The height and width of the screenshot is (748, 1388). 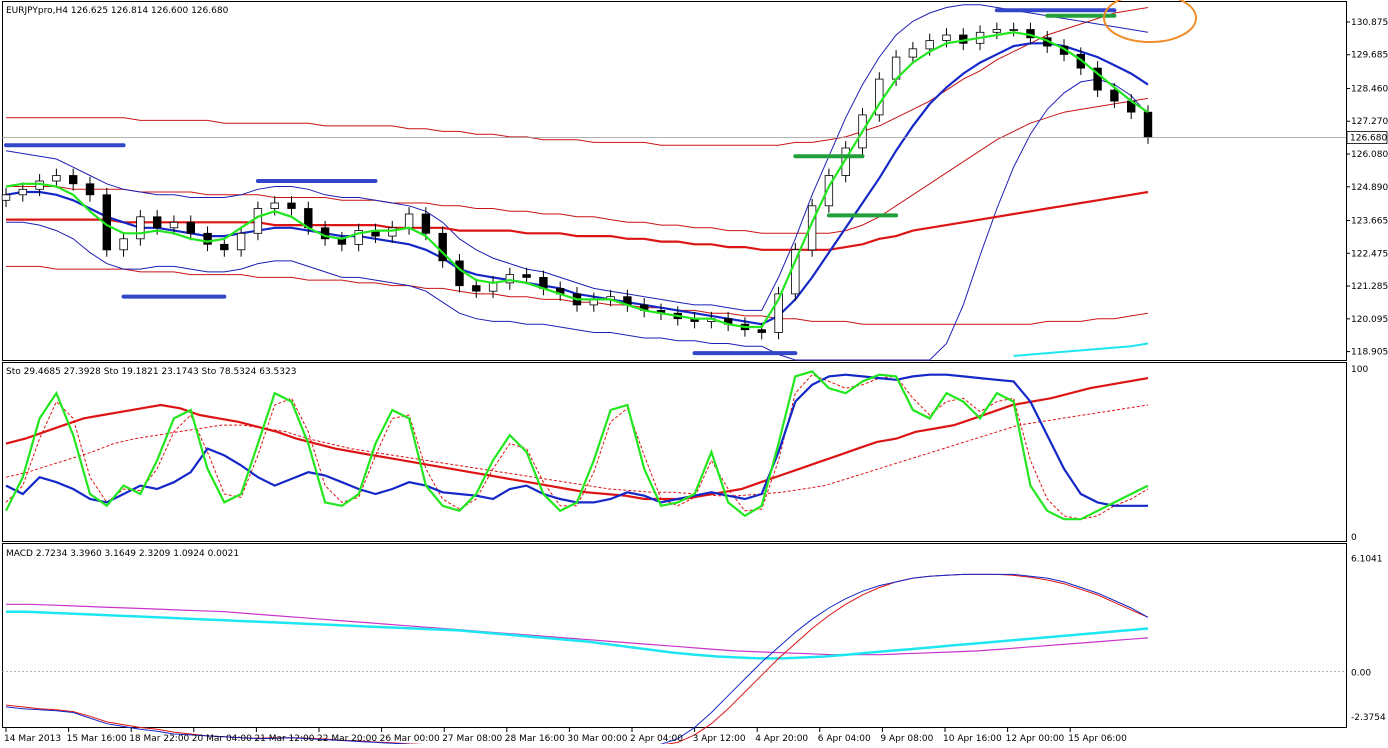 I want to click on price-tick-label: 124.890, so click(x=1369, y=188).